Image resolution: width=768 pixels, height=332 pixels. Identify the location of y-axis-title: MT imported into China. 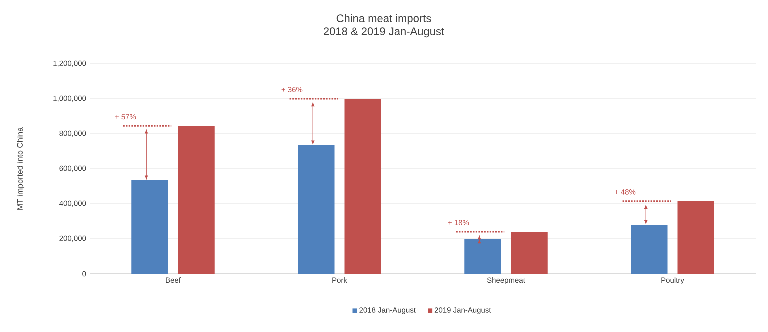
(21, 168).